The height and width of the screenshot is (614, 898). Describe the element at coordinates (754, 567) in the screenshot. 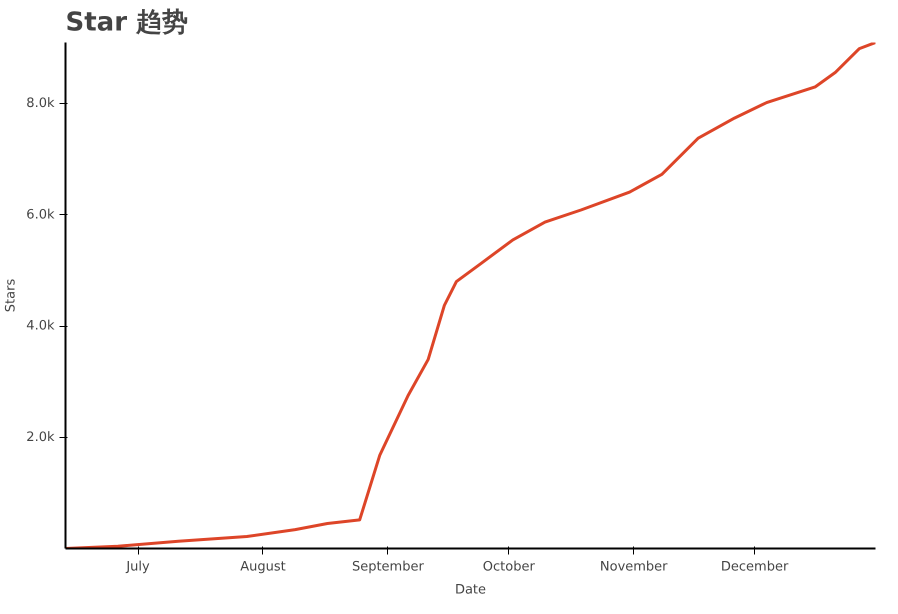

I see `x-tick-label: December` at that location.